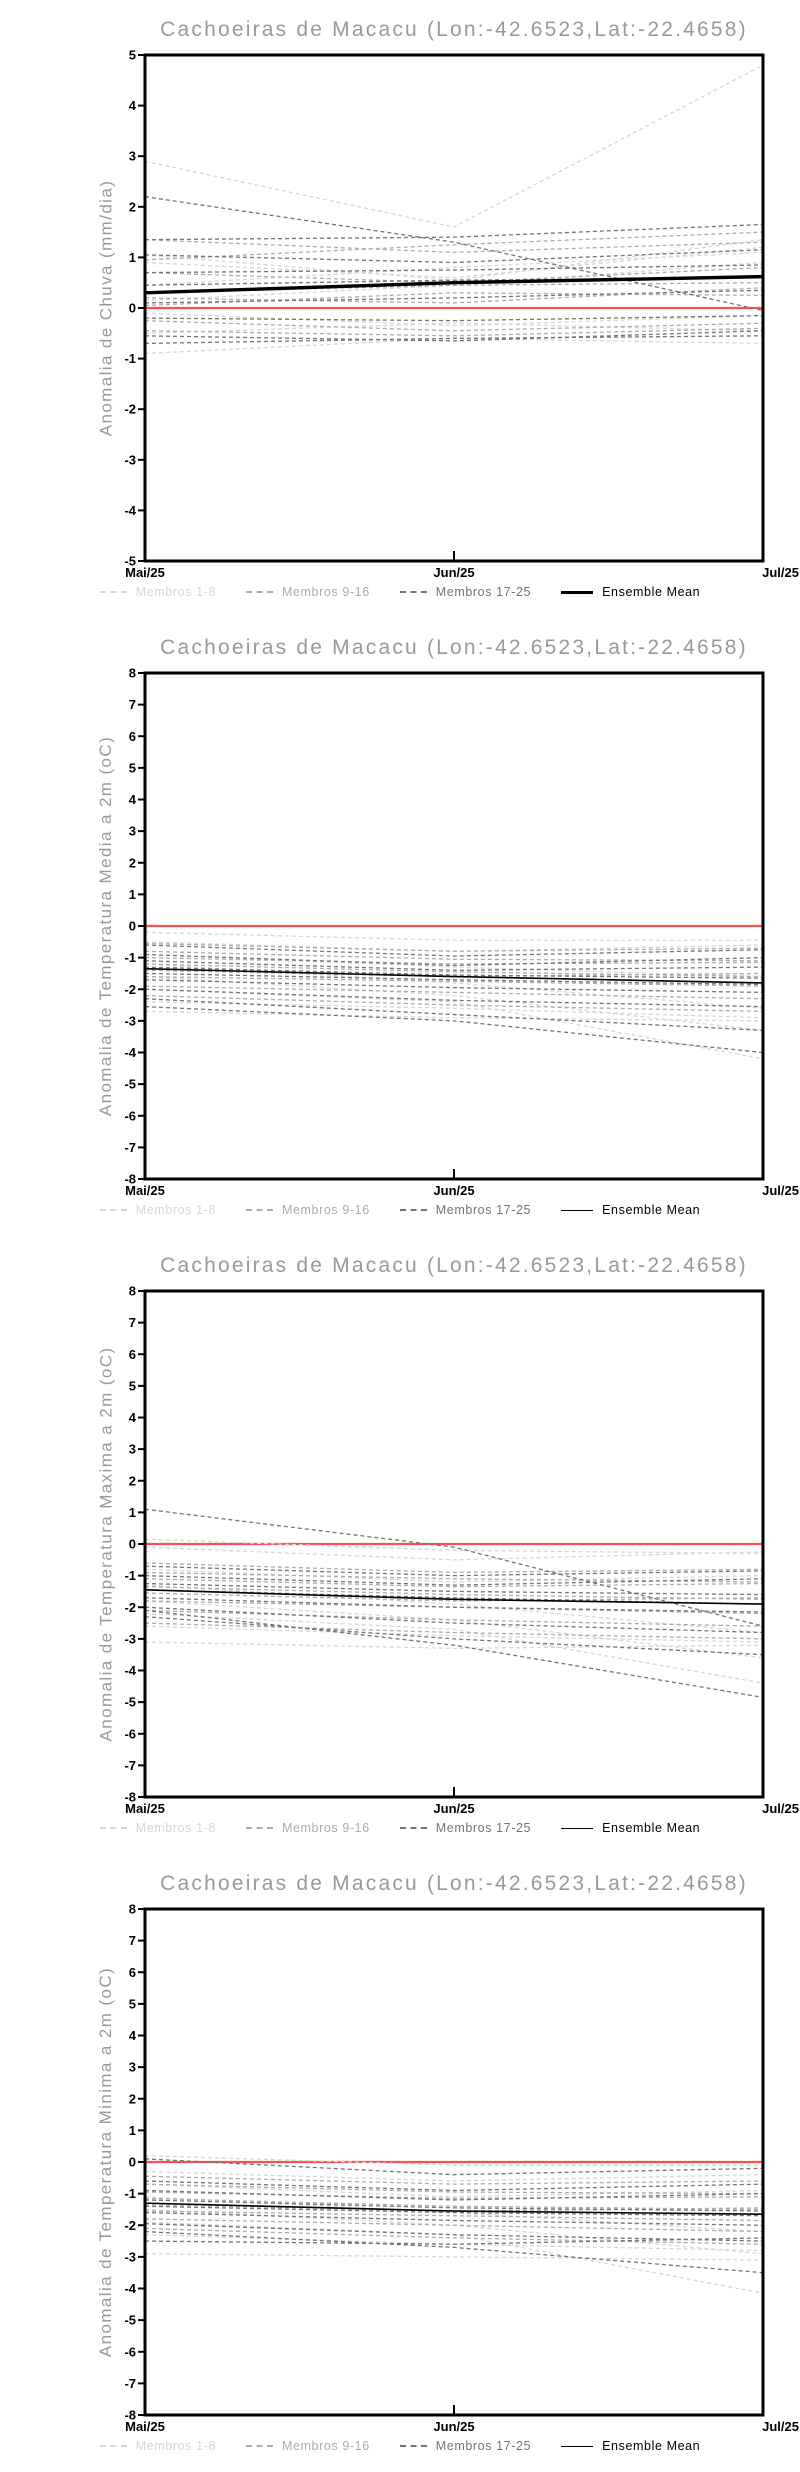  What do you see at coordinates (483, 1828) in the screenshot?
I see `legend-label: Membros 17-25` at bounding box center [483, 1828].